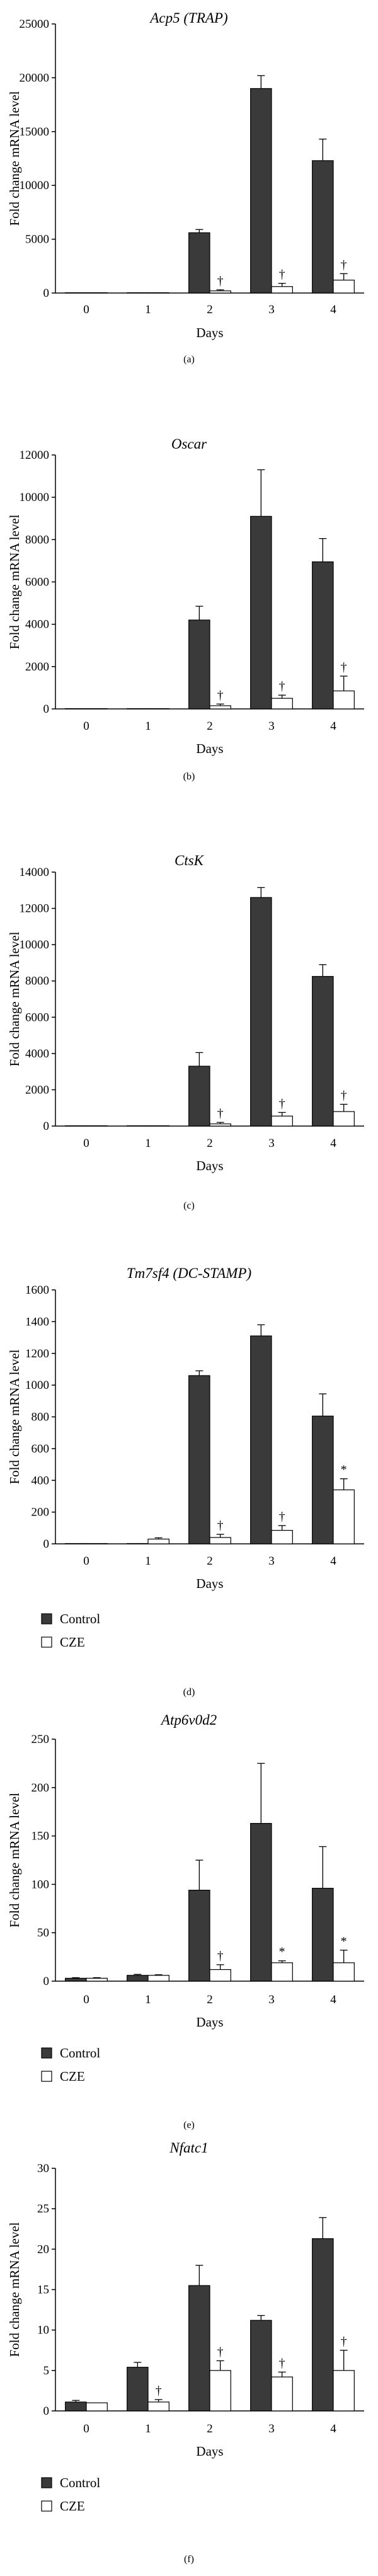 The image size is (378, 2576). What do you see at coordinates (43, 2330) in the screenshot?
I see `y-tick-label: 10` at bounding box center [43, 2330].